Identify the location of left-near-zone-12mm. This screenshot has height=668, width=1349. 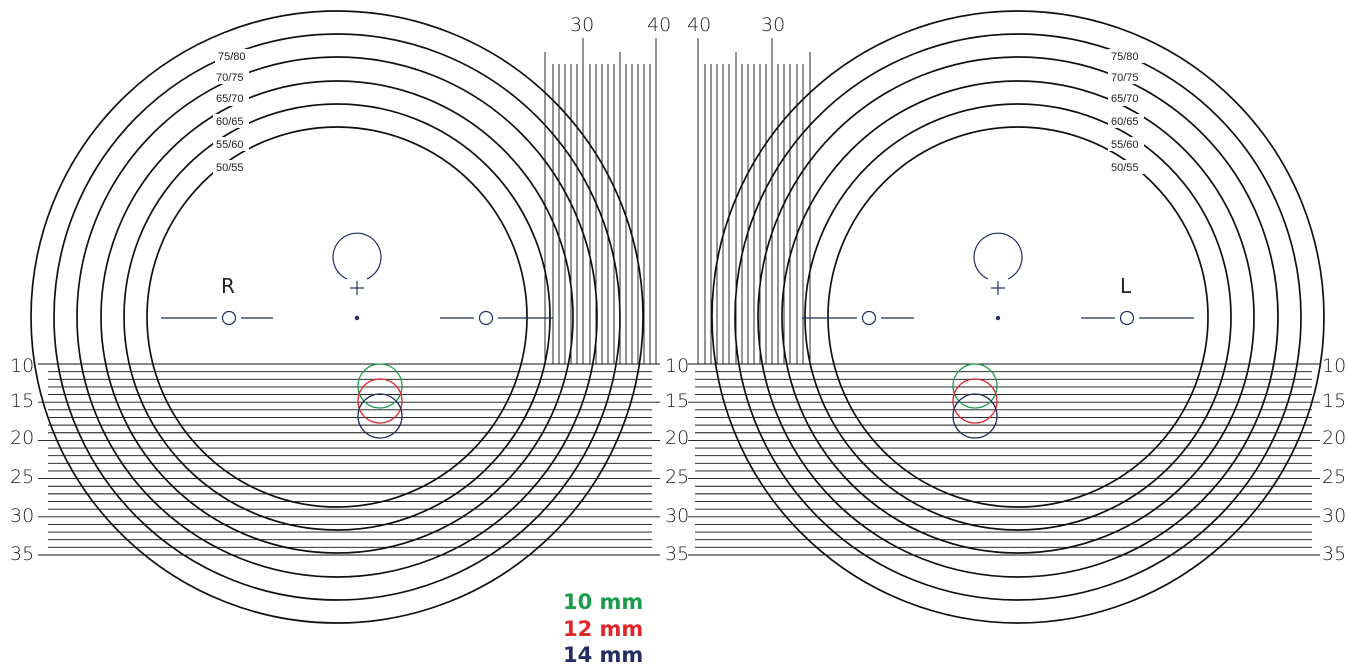
(975, 401).